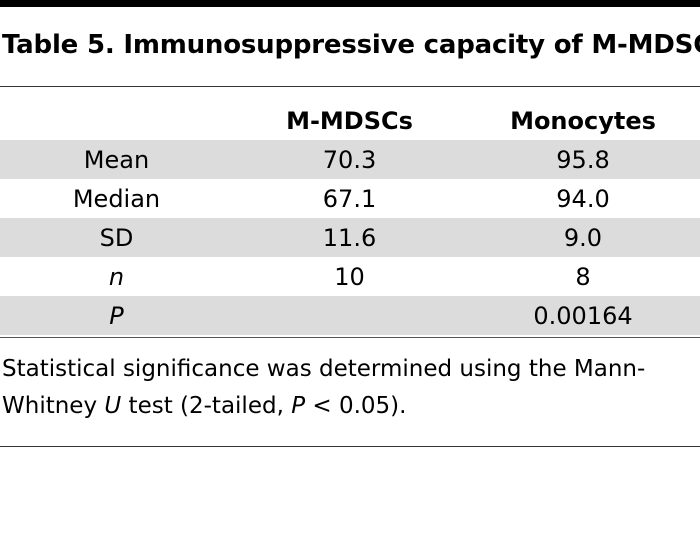 The height and width of the screenshot is (539, 700). I want to click on monocytes-value: 0.00164, so click(583, 315).